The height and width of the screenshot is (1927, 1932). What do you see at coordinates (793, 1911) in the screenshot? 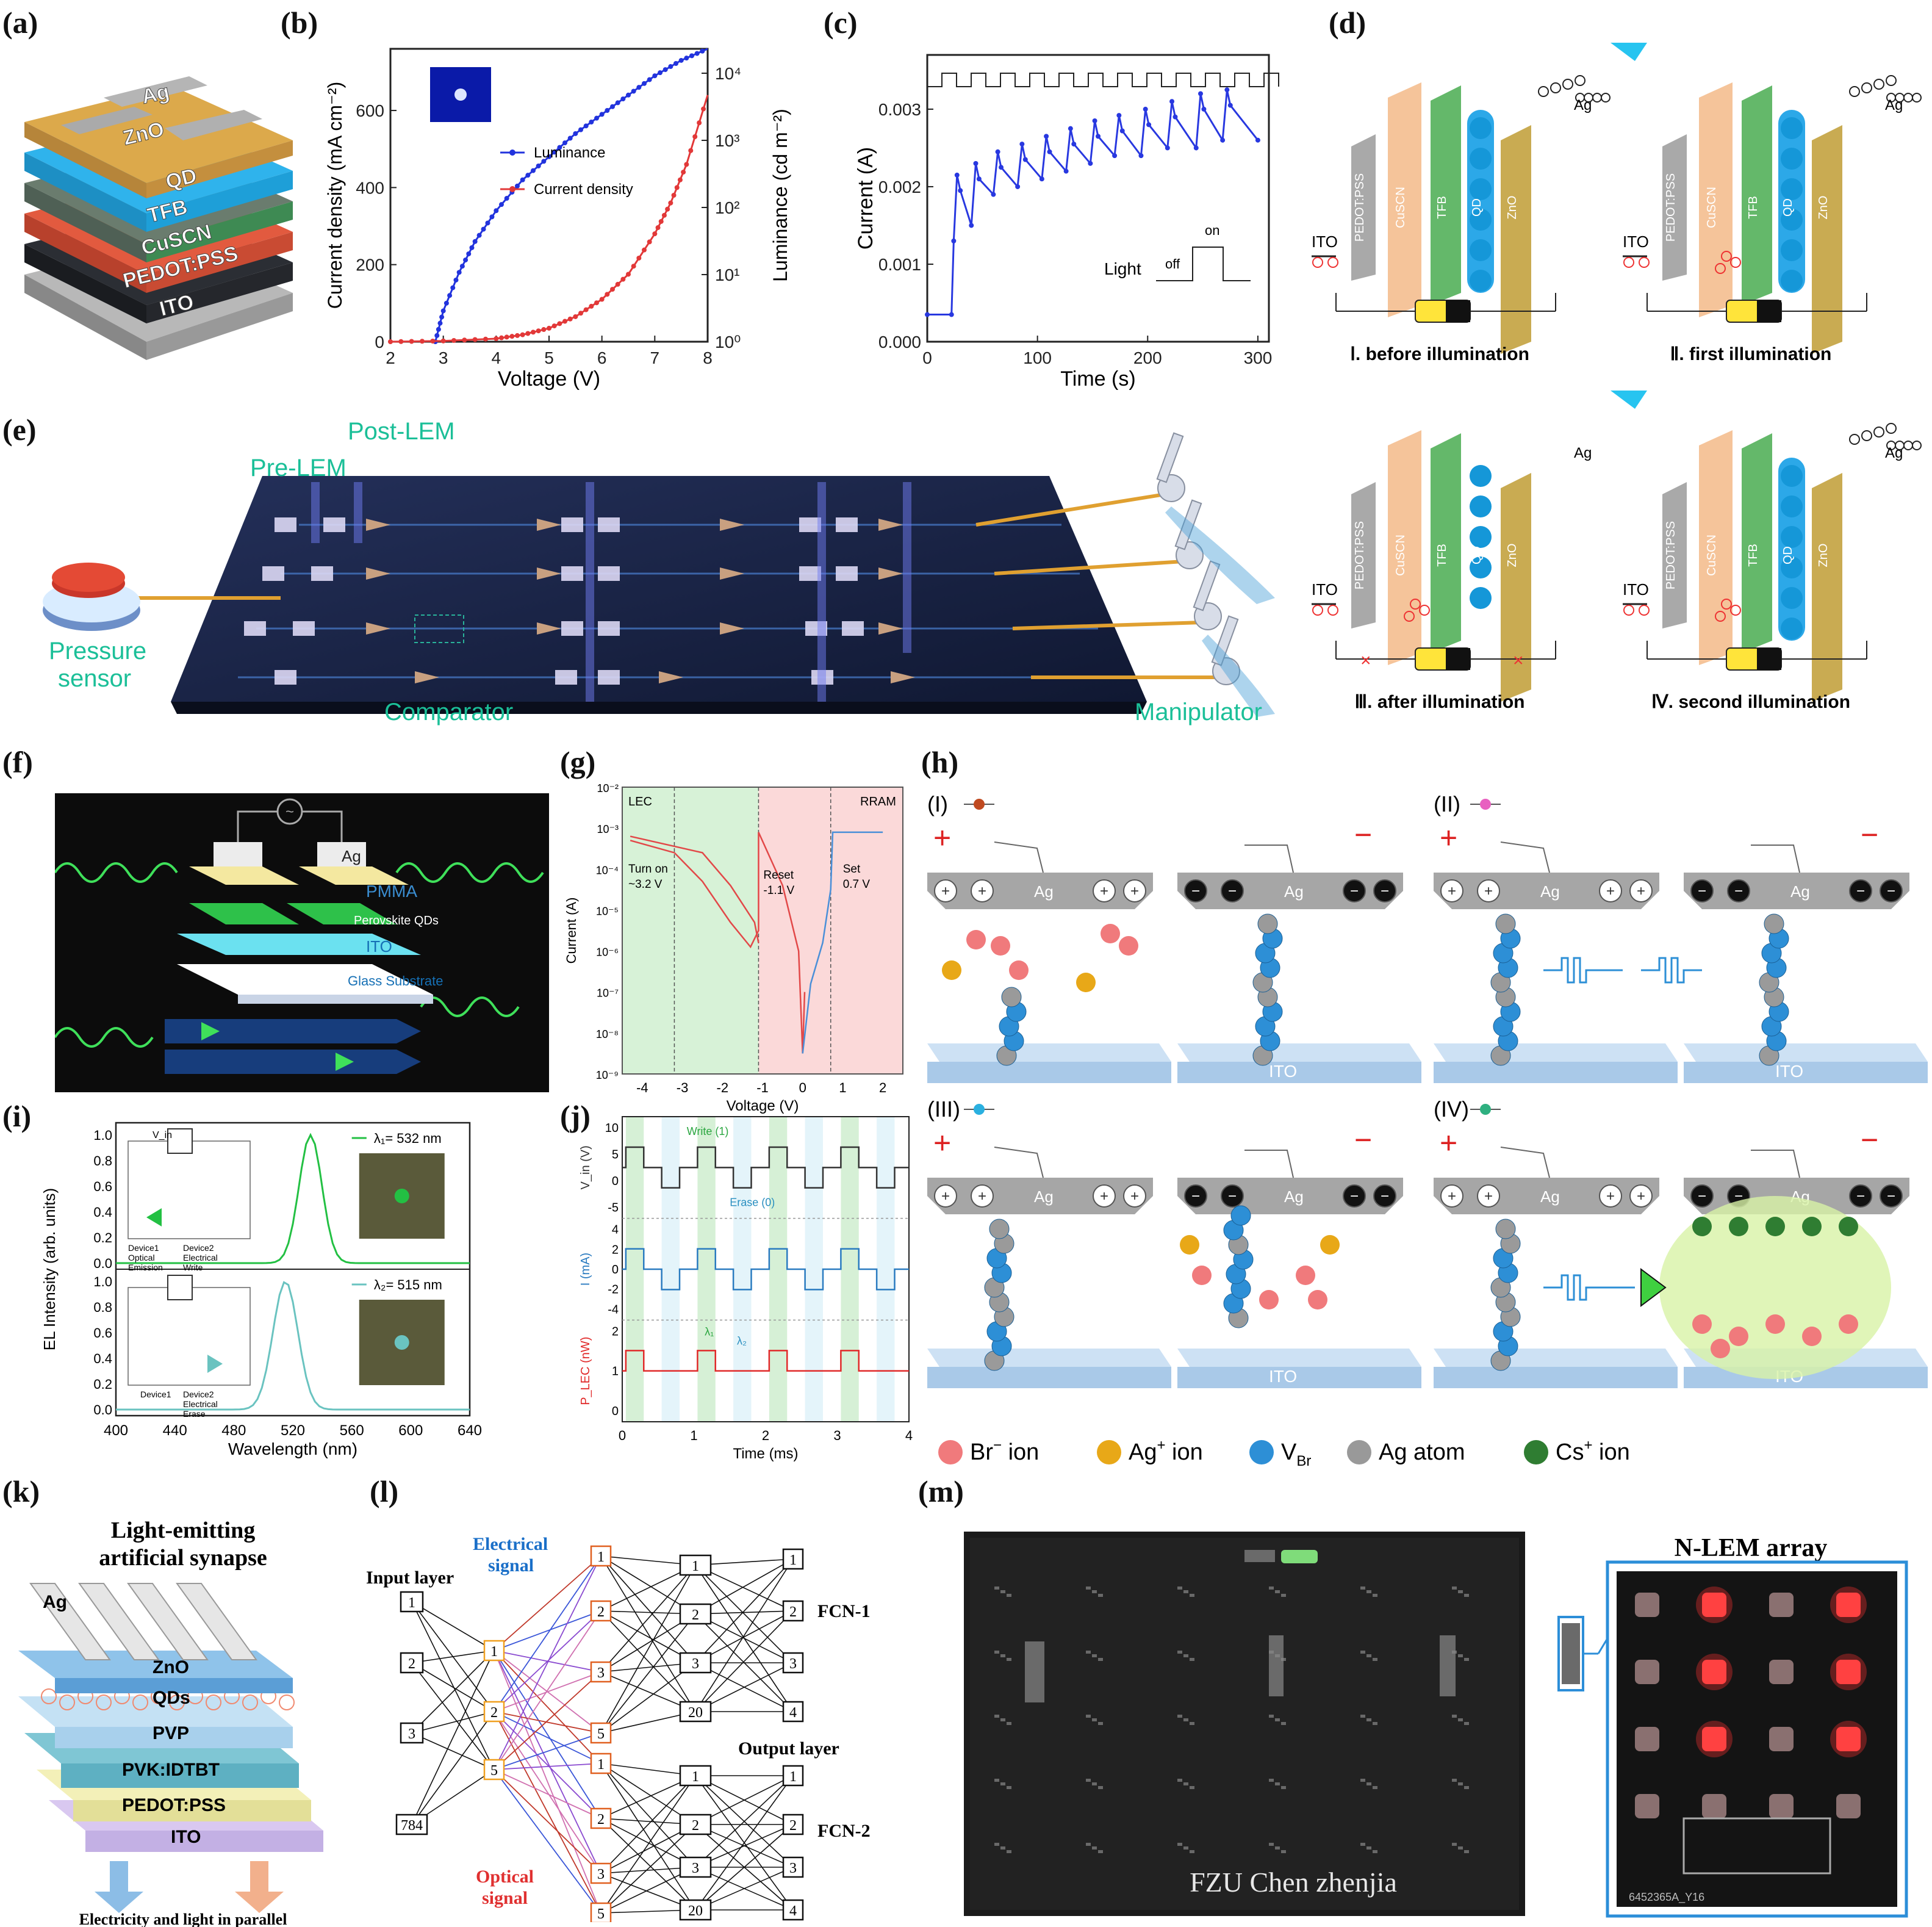
I see `l-fcn2-output-node-label: 4` at bounding box center [793, 1911].